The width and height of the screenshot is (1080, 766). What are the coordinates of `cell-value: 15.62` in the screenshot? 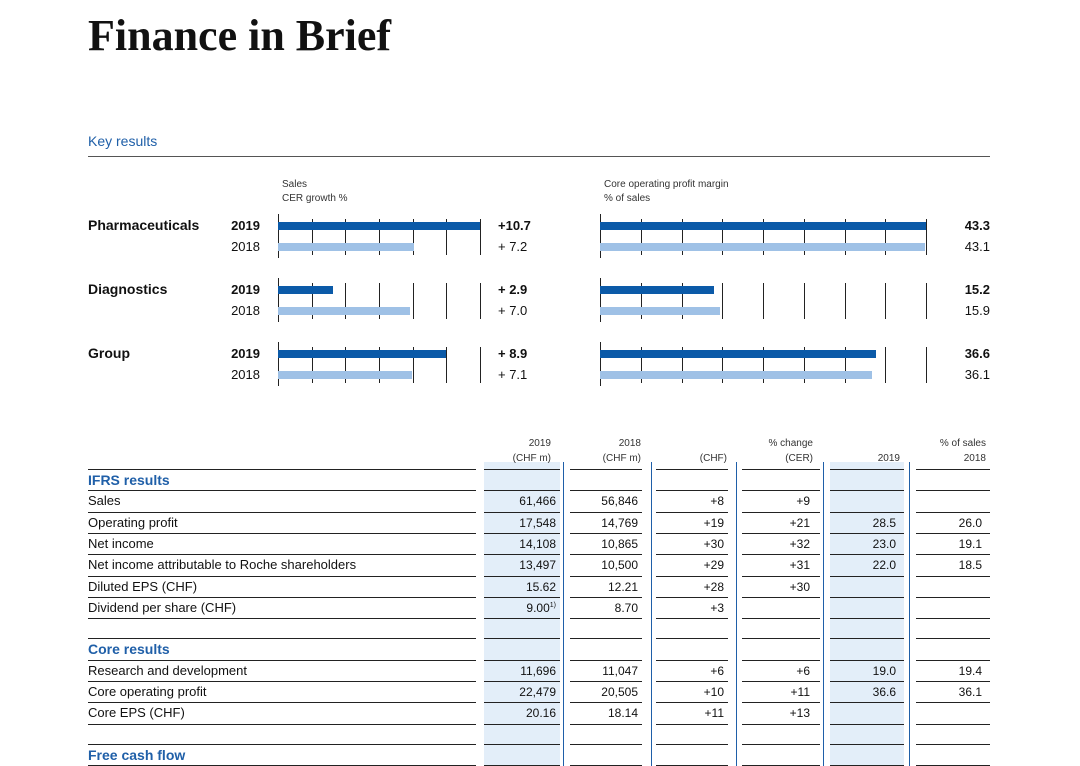 It's located at (540, 586).